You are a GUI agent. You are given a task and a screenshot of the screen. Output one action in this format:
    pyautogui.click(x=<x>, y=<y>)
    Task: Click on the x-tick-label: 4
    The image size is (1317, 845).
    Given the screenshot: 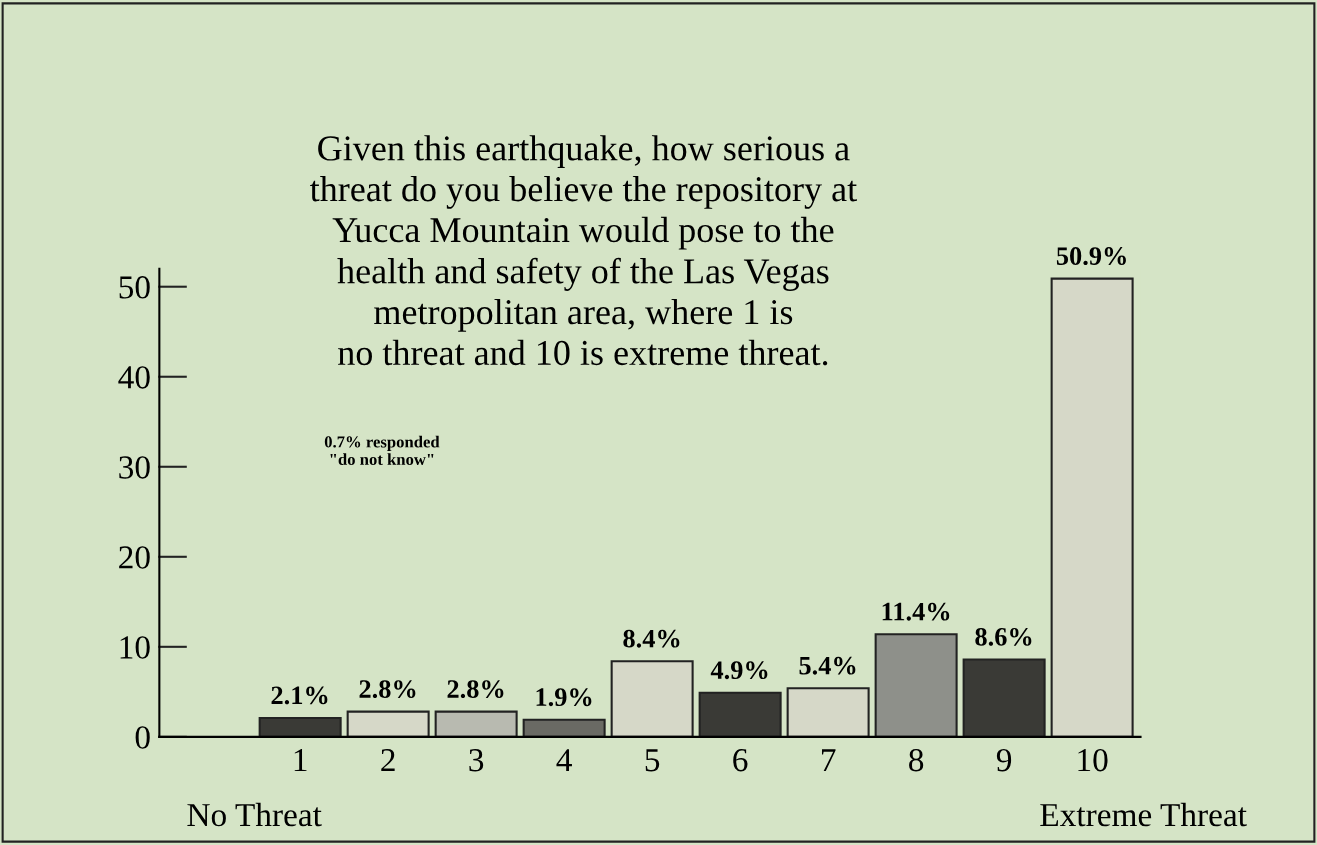 What is the action you would take?
    pyautogui.click(x=564, y=760)
    